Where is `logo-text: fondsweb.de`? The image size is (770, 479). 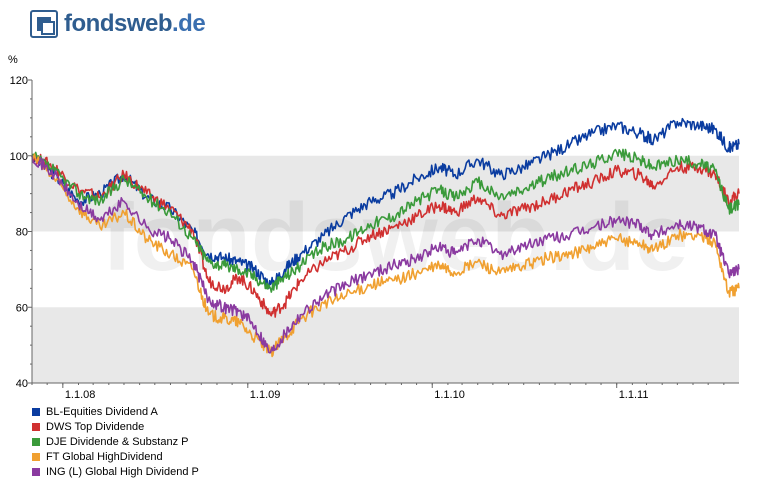 logo-text: fondsweb.de is located at coordinates (135, 24).